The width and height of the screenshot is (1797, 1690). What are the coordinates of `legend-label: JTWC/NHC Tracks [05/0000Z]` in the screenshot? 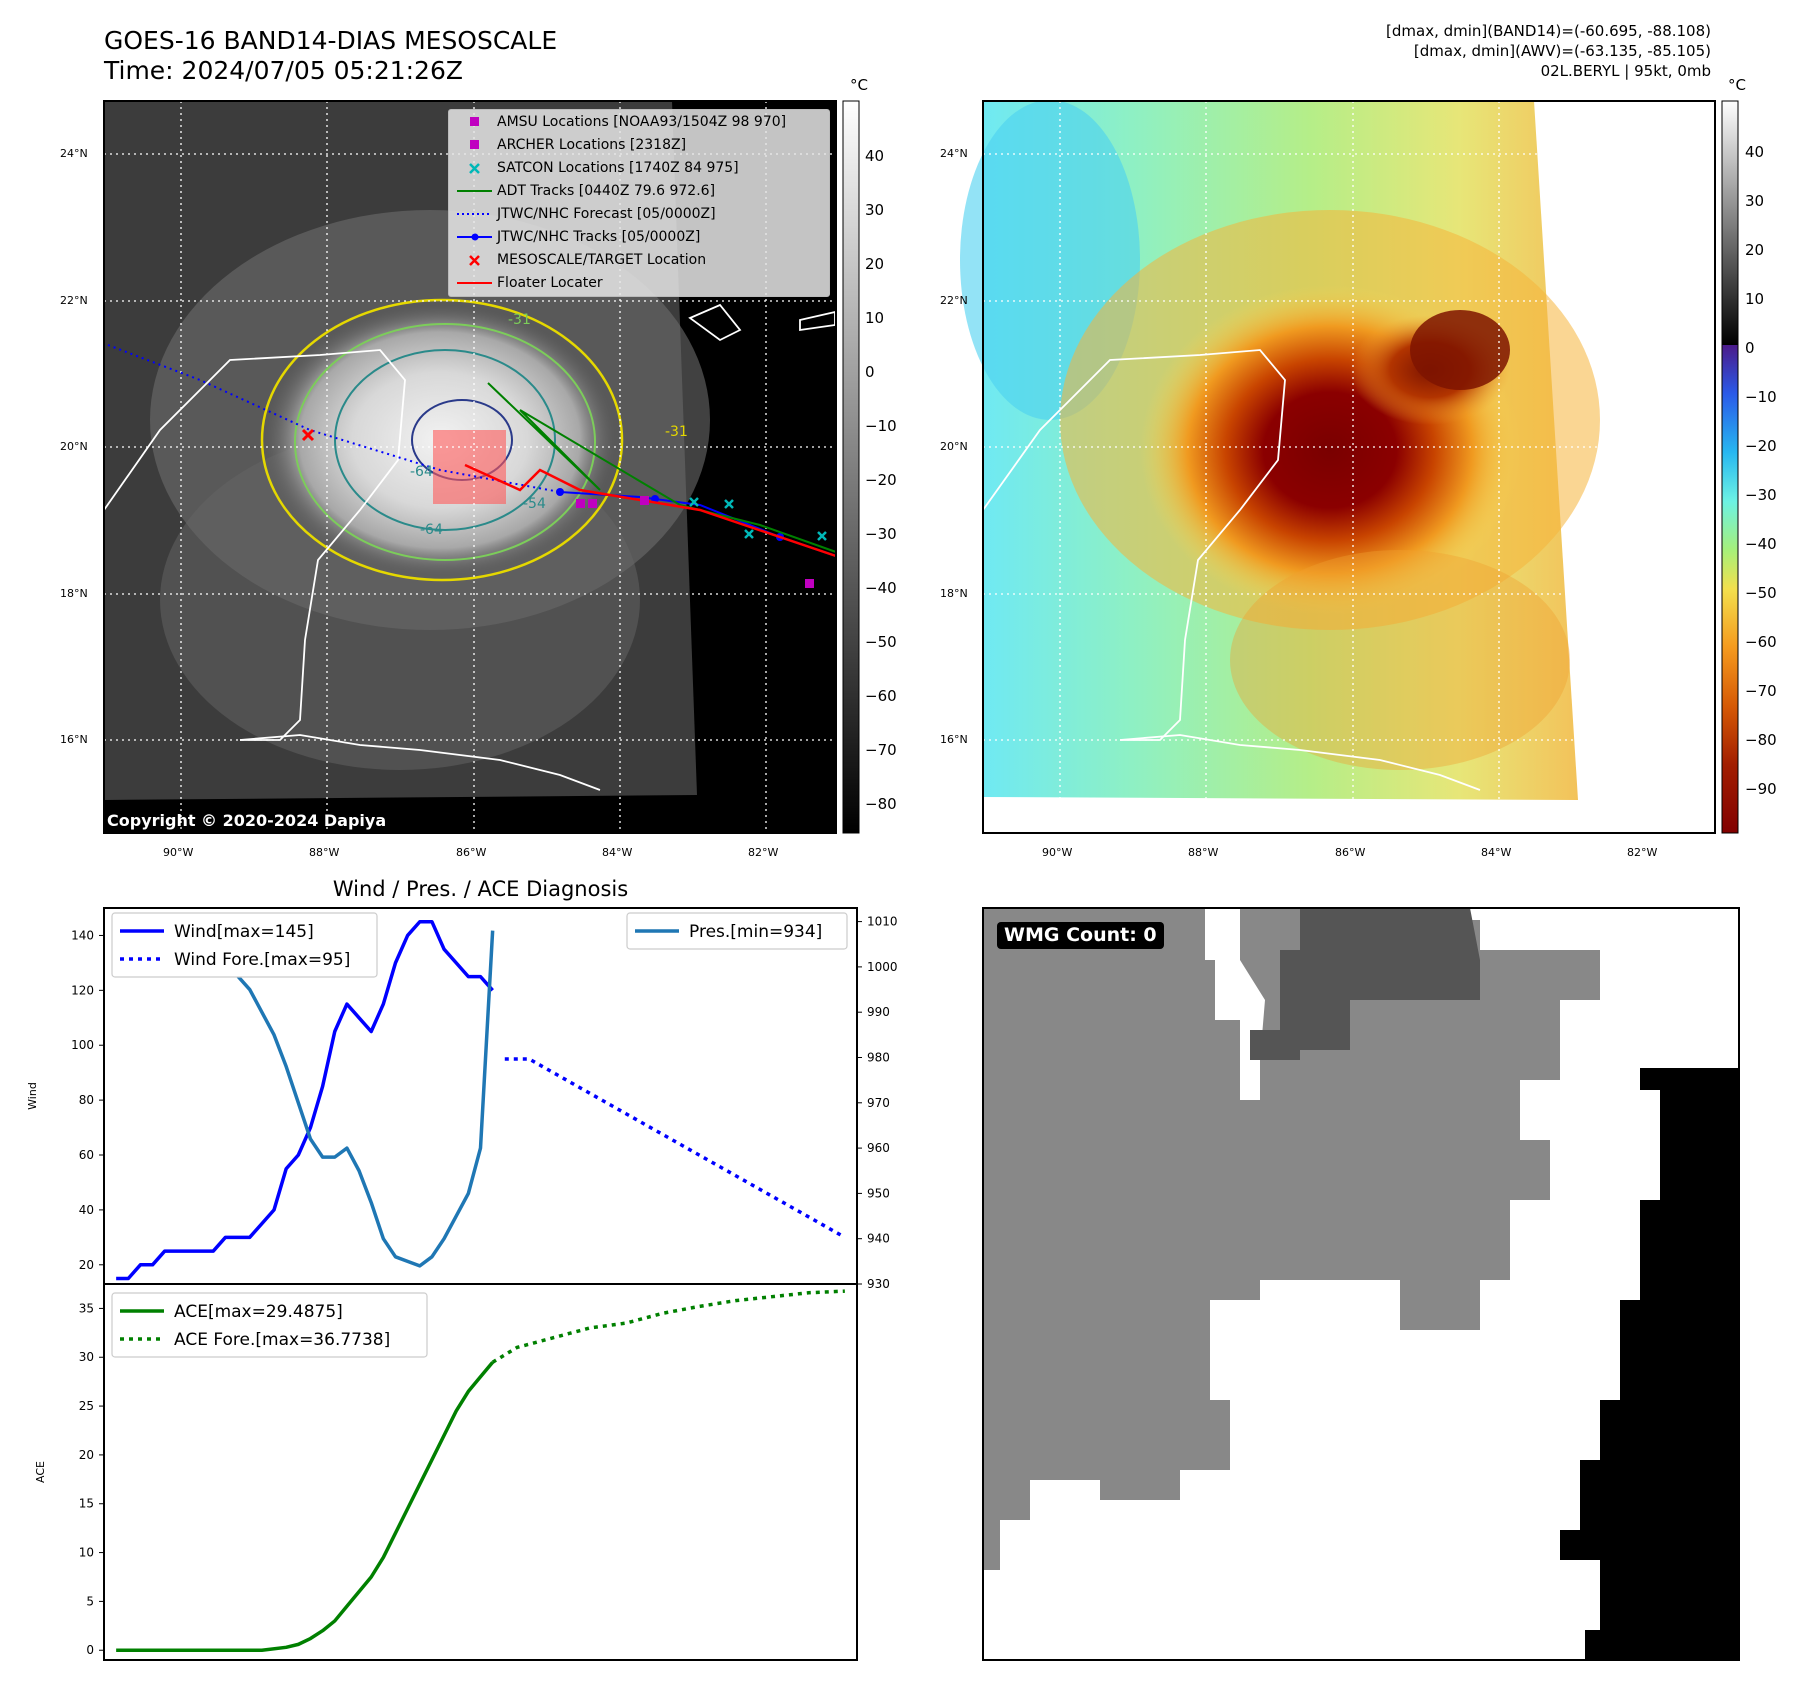 It's located at (599, 237).